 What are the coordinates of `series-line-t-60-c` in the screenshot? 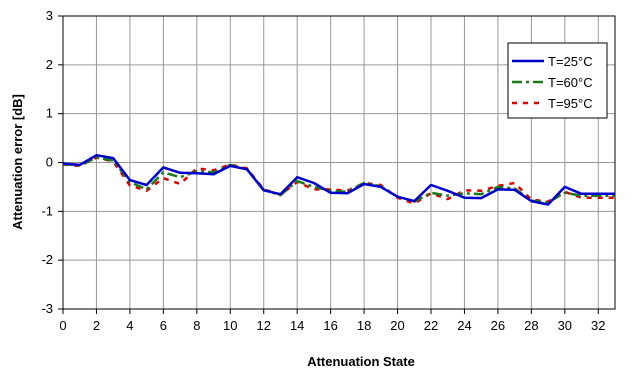 It's located at (338, 180).